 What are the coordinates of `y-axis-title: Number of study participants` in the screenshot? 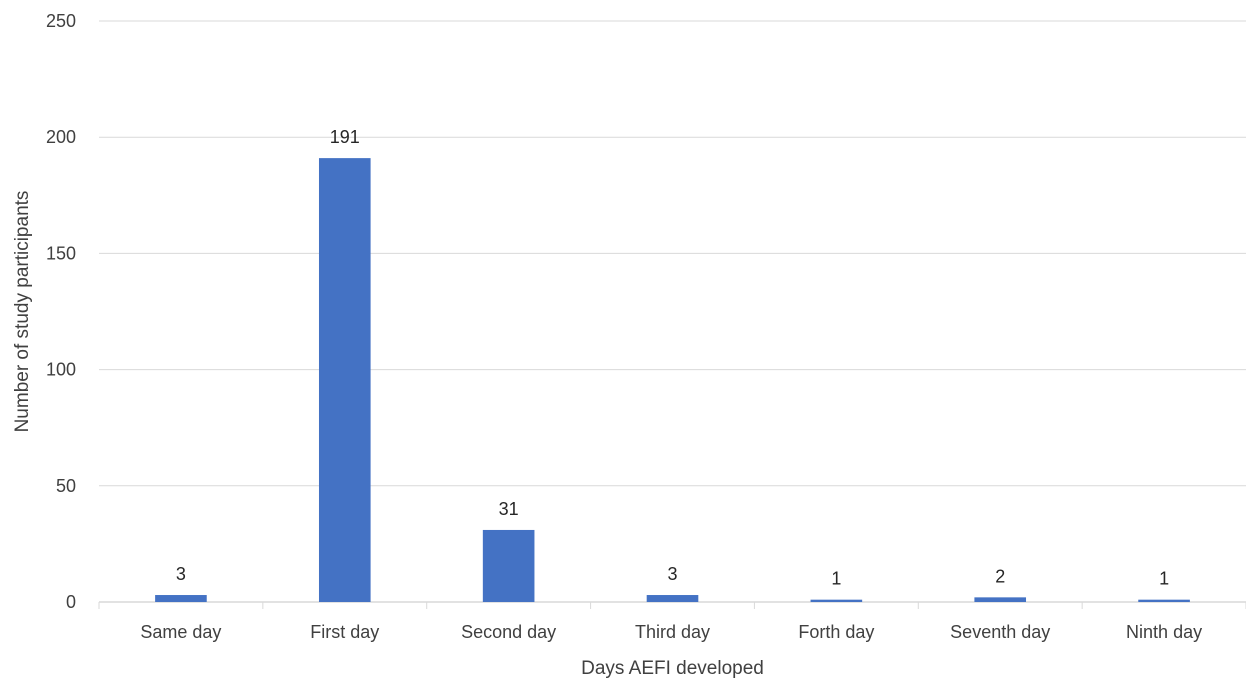 It's located at (22, 312).